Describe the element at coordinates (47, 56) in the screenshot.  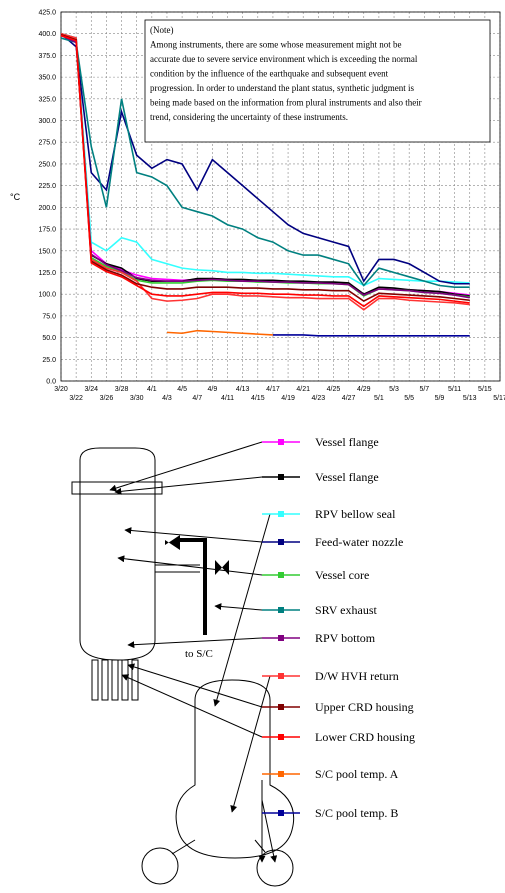
I see `y-tick-label: 375.0` at that location.